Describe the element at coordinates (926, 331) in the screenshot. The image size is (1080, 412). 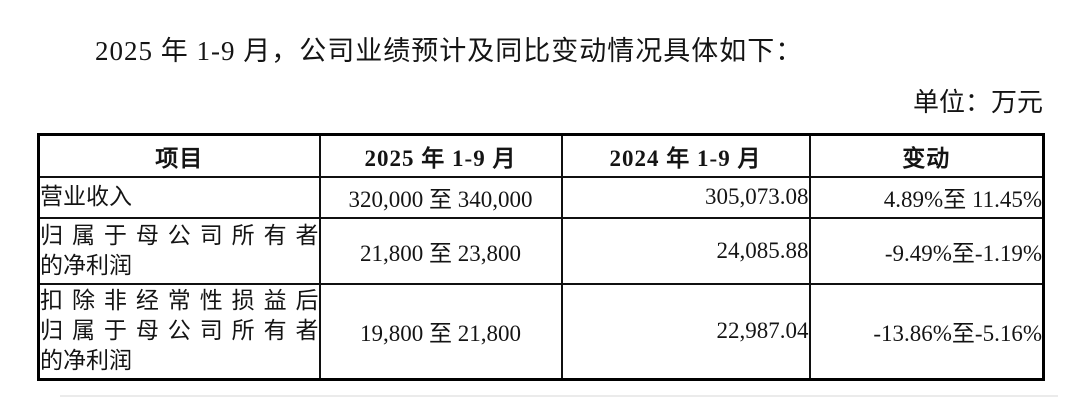
I see `change-cell: -13.86%至-5.16%` at that location.